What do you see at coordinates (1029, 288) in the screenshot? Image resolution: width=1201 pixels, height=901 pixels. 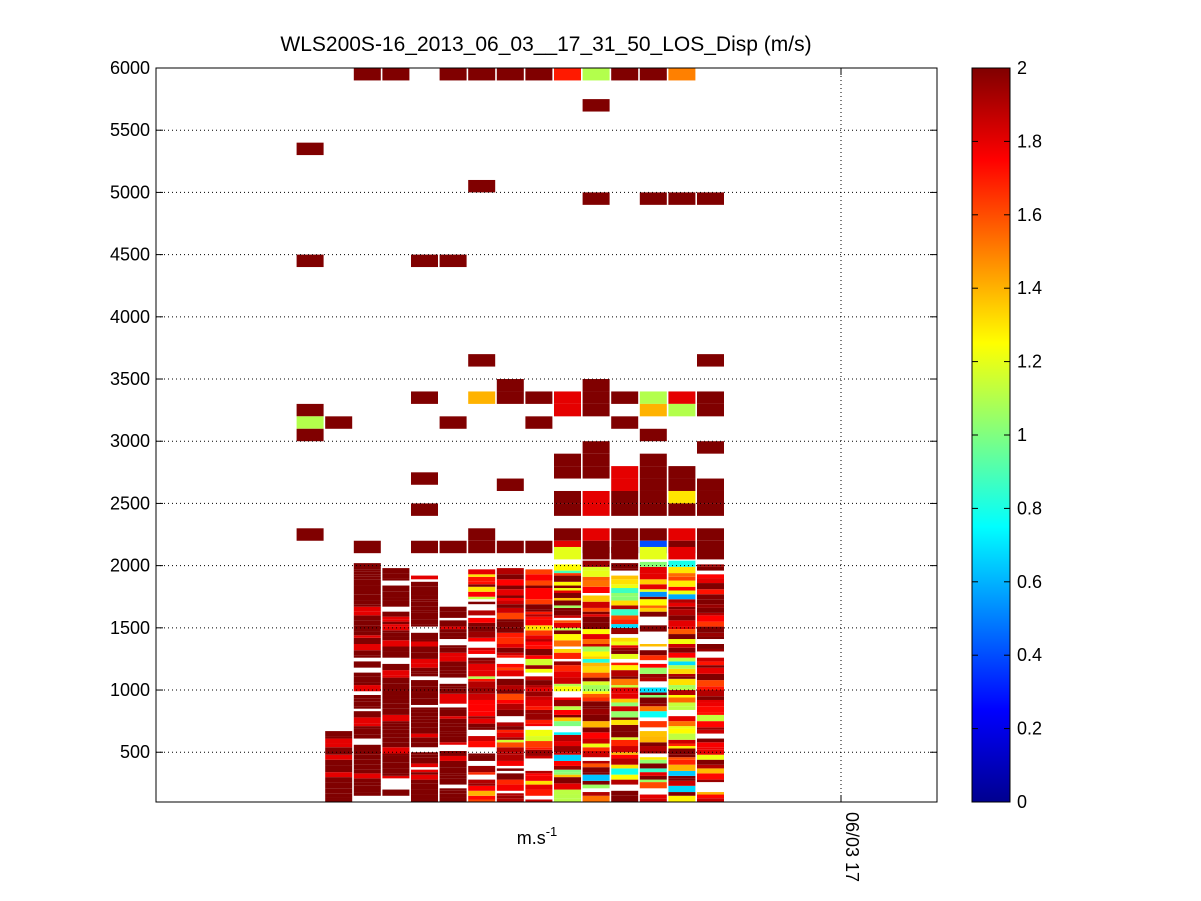 I see `colorbar-tick-label: 1.4` at bounding box center [1029, 288].